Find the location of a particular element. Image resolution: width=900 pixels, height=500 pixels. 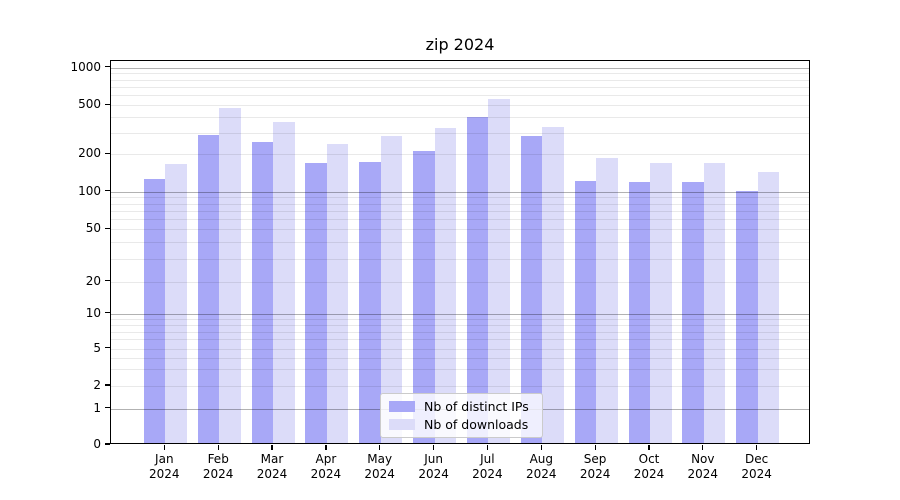

bar-nb-of-distinct-ips-aug is located at coordinates (531, 289).